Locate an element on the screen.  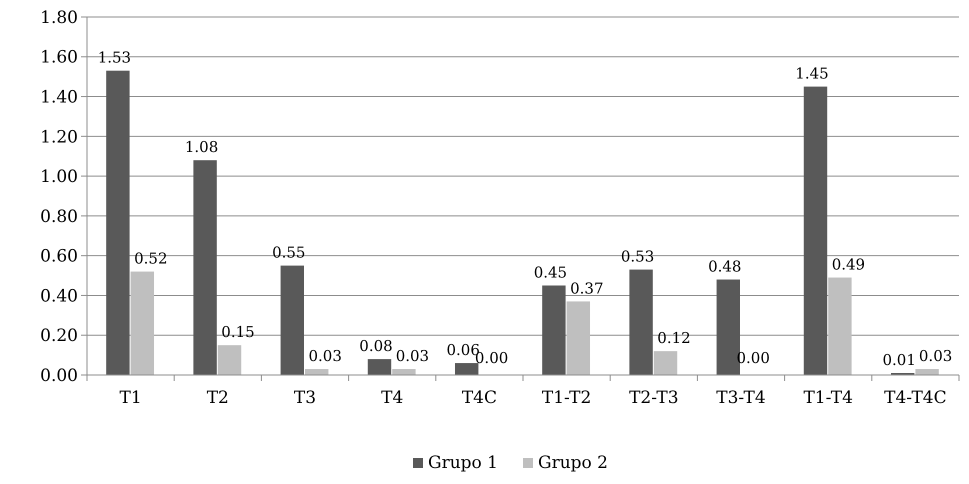
data-label: 0.12 is located at coordinates (674, 338).